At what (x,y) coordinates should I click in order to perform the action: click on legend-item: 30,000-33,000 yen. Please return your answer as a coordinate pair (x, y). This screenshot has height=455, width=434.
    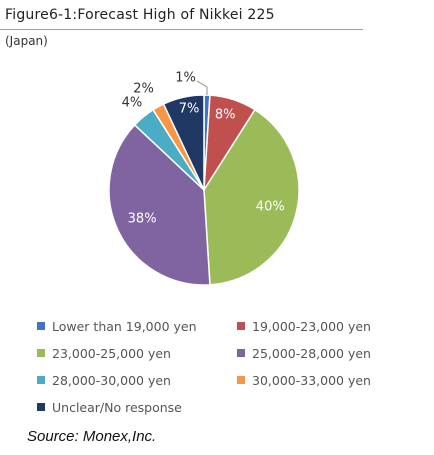
    Looking at the image, I should click on (304, 380).